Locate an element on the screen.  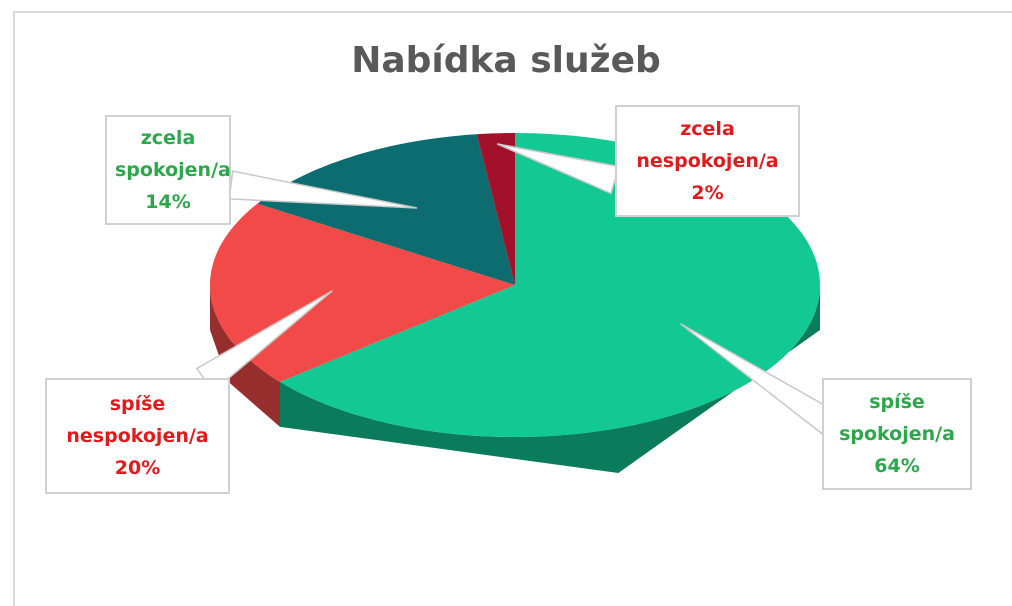
data-label-category: zcela spokojen/a is located at coordinates (173, 154).